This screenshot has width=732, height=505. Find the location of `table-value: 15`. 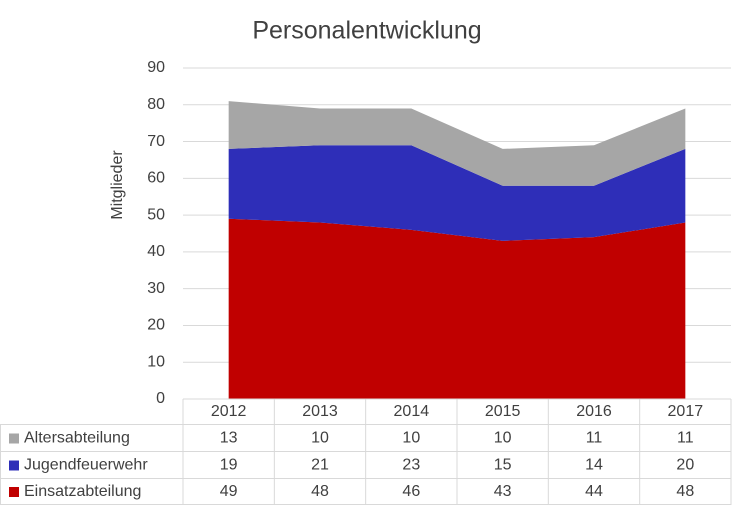

table-value: 15 is located at coordinates (503, 465).